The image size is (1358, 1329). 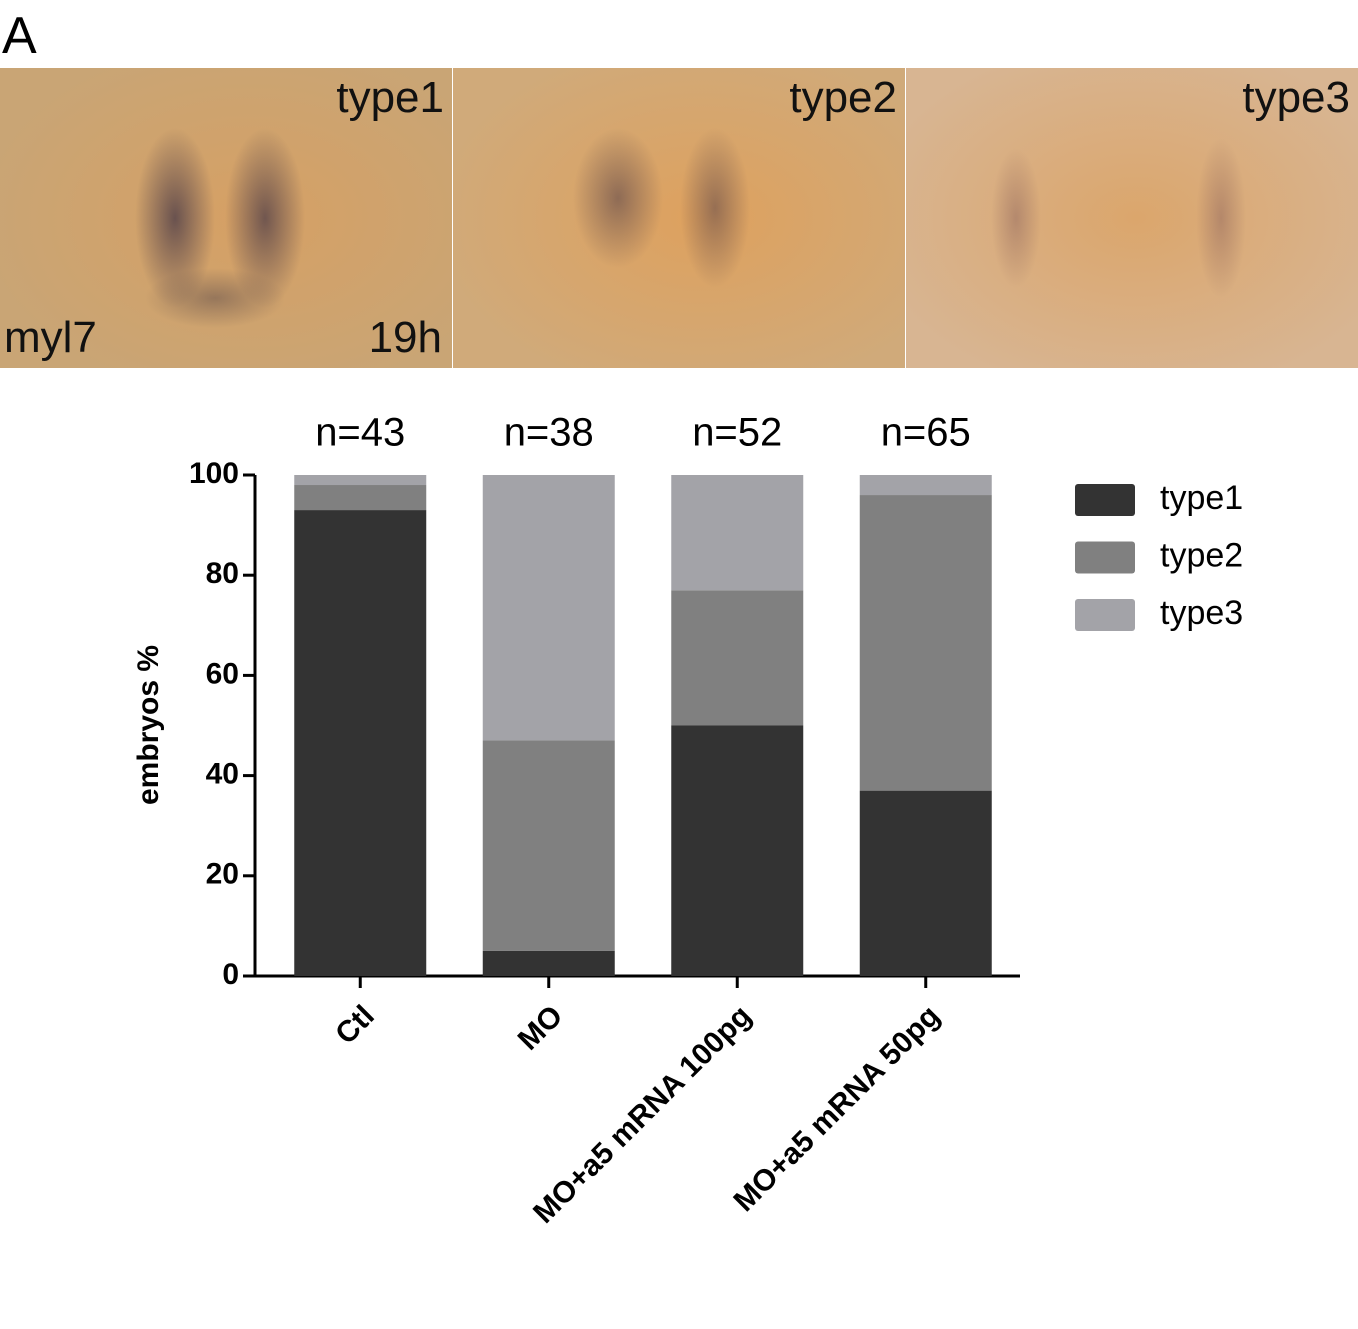 I want to click on x-tick-label: MO, so click(x=541, y=1028).